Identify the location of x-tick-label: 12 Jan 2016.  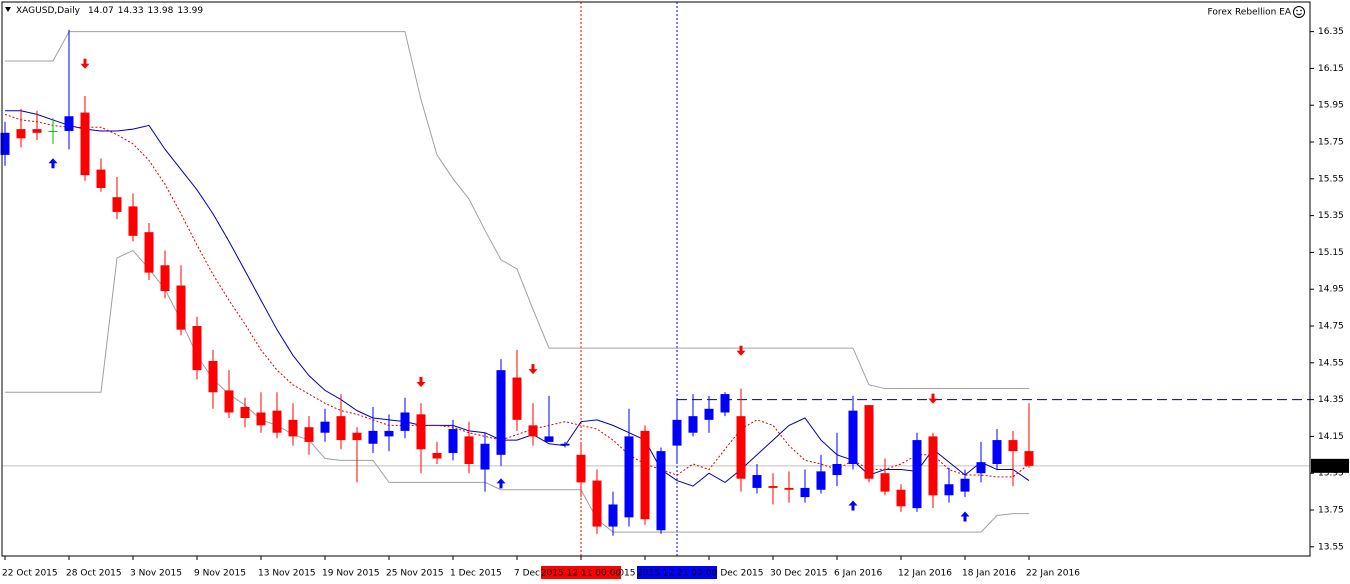
(925, 574).